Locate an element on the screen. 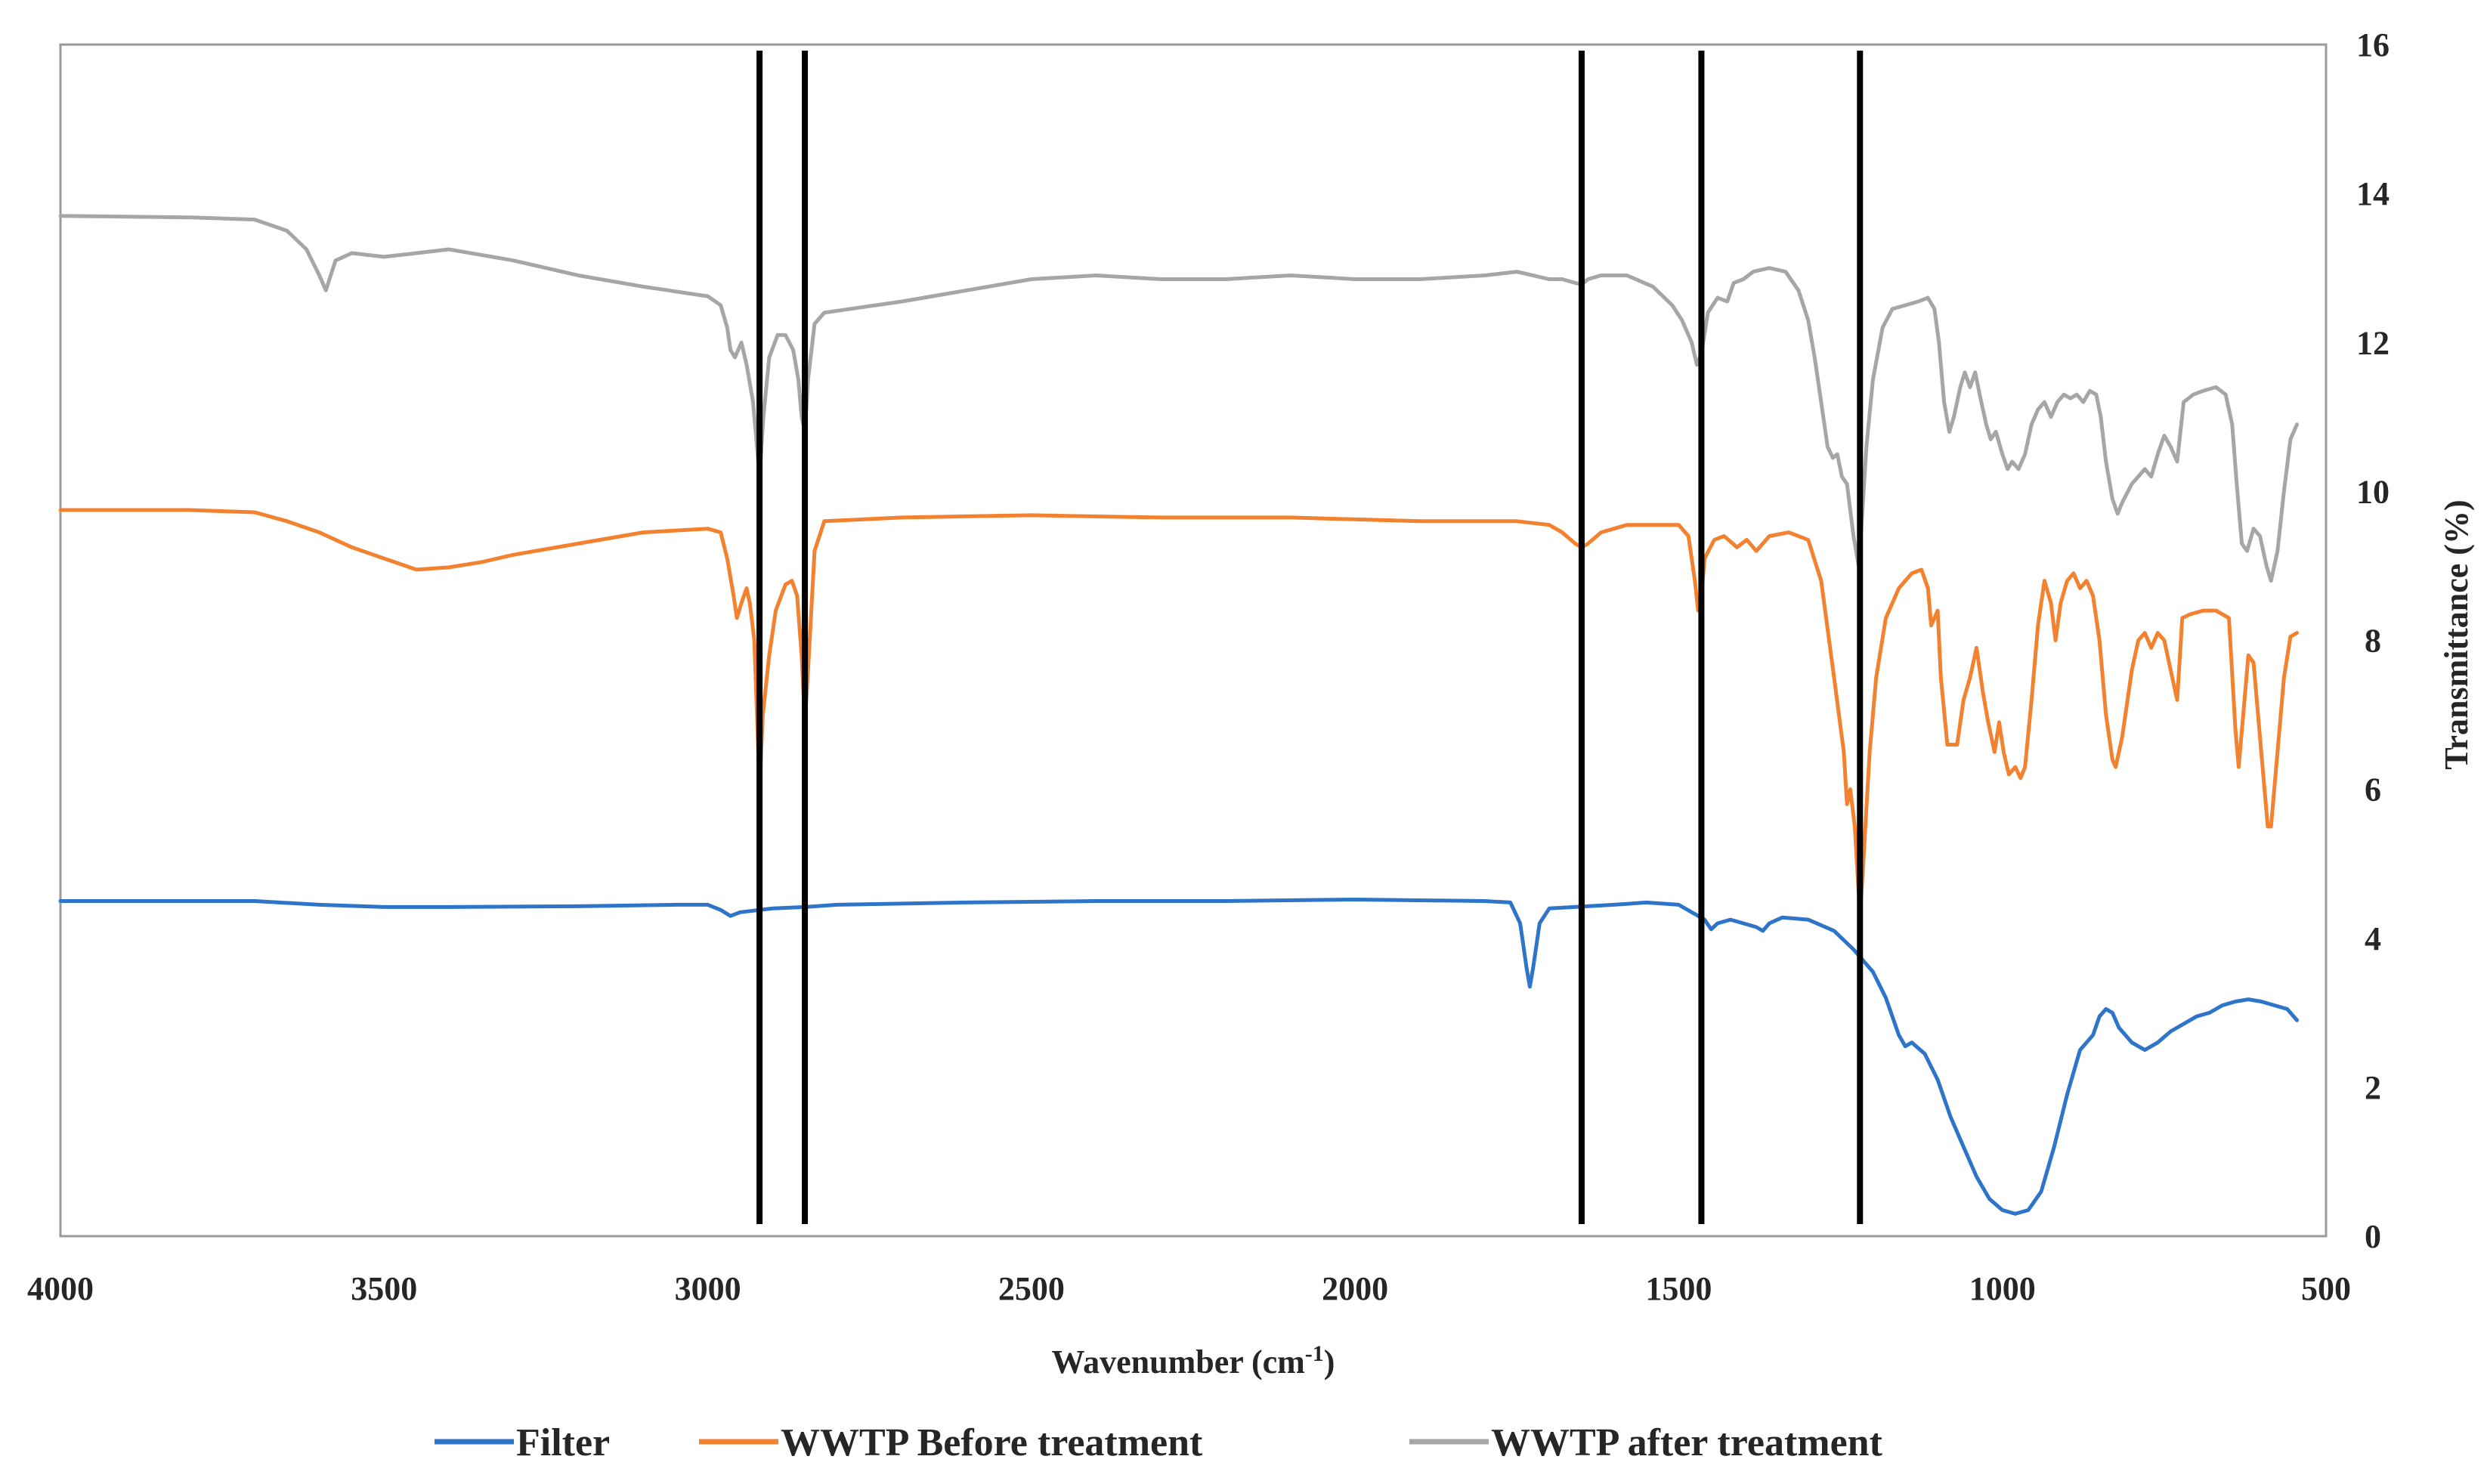 This screenshot has height=1484, width=2487. x-tick-label: 3000 is located at coordinates (708, 1288).